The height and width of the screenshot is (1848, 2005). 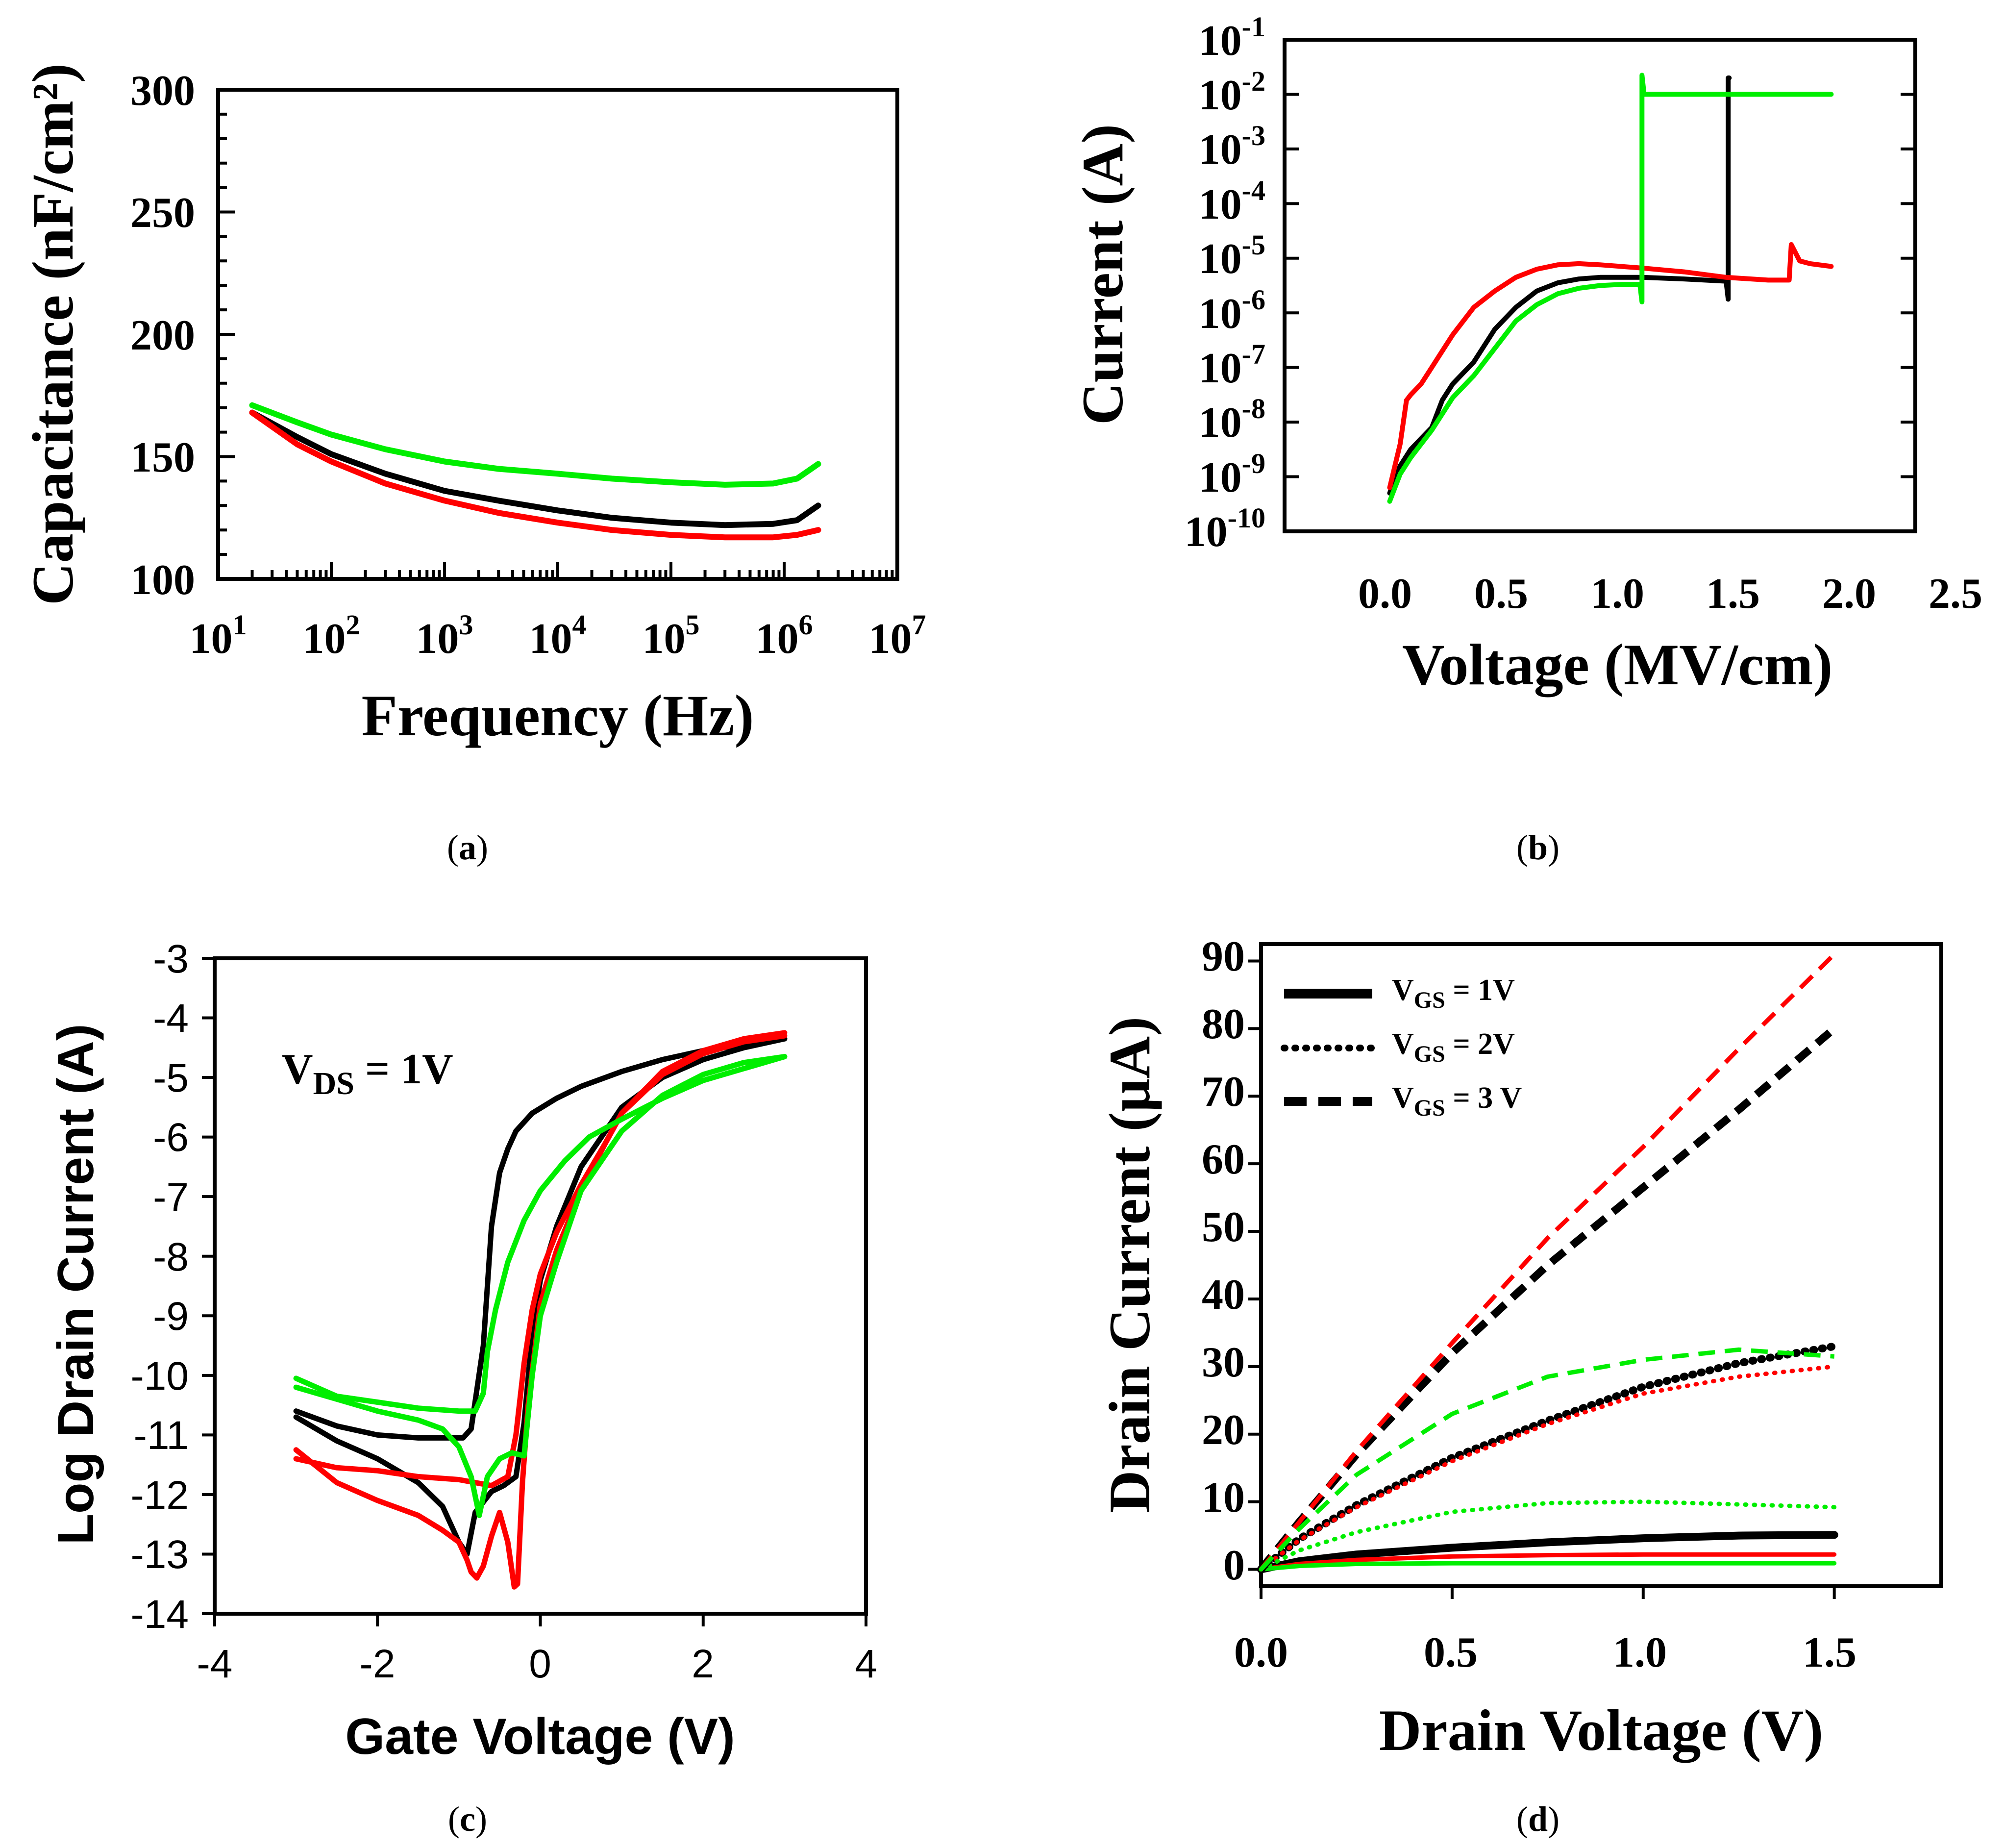 I want to click on d-y-tick: 0, so click(x=1234, y=1565).